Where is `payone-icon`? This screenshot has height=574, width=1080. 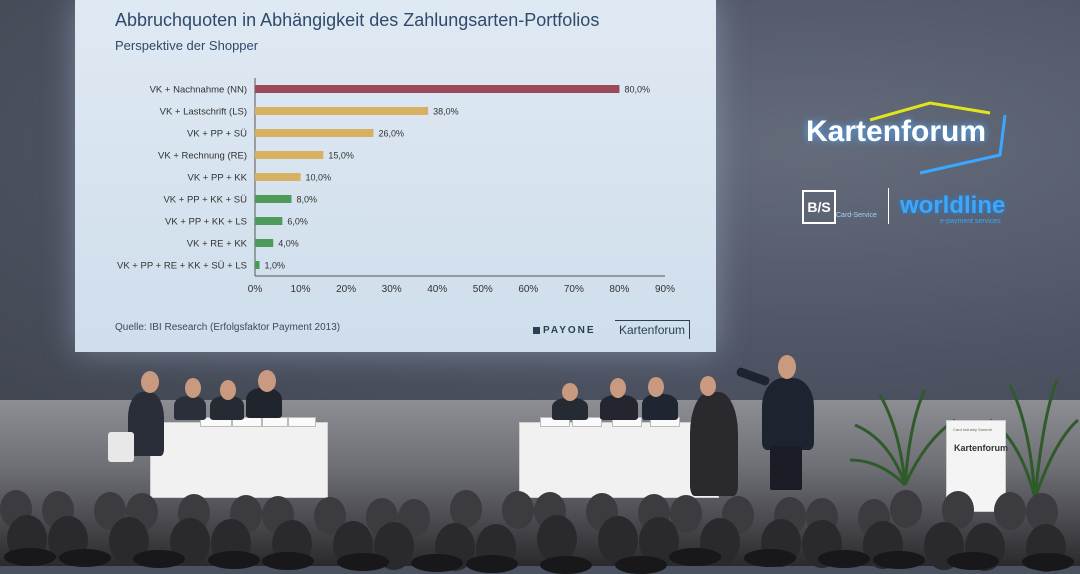
payone-icon is located at coordinates (536, 330).